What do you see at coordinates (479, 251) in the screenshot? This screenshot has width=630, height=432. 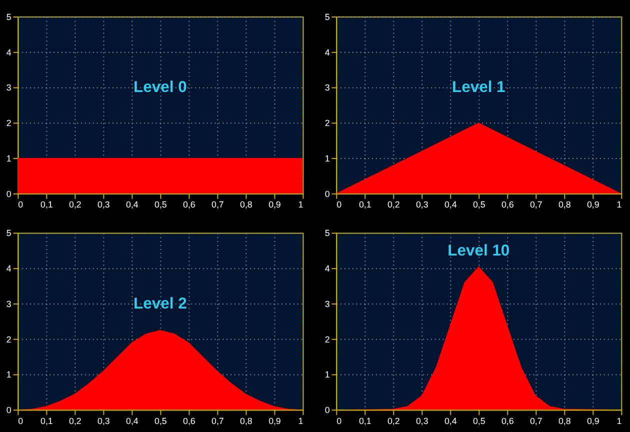 I see `text: Level 10` at bounding box center [479, 251].